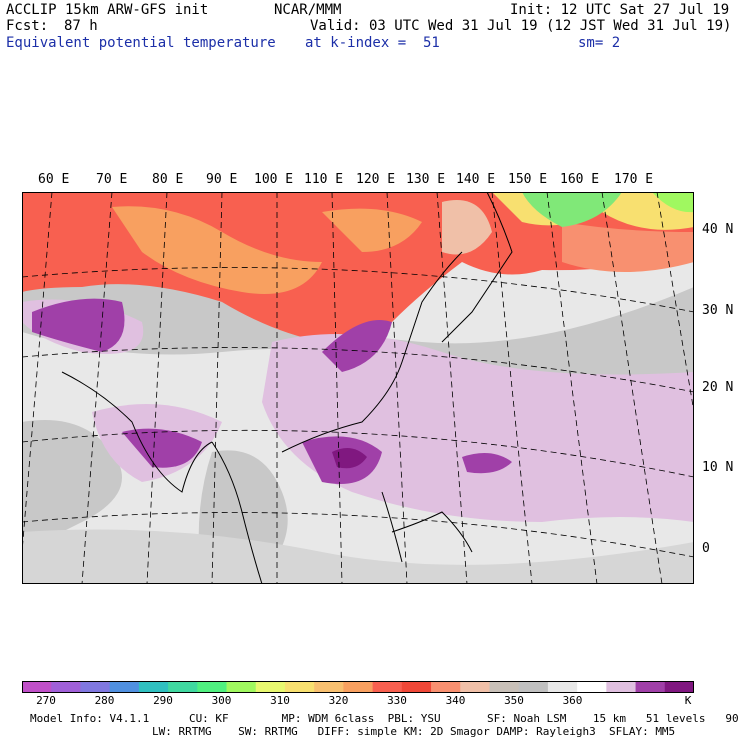 The image size is (740, 740). What do you see at coordinates (706, 548) in the screenshot?
I see `latitude-label: 0` at bounding box center [706, 548].